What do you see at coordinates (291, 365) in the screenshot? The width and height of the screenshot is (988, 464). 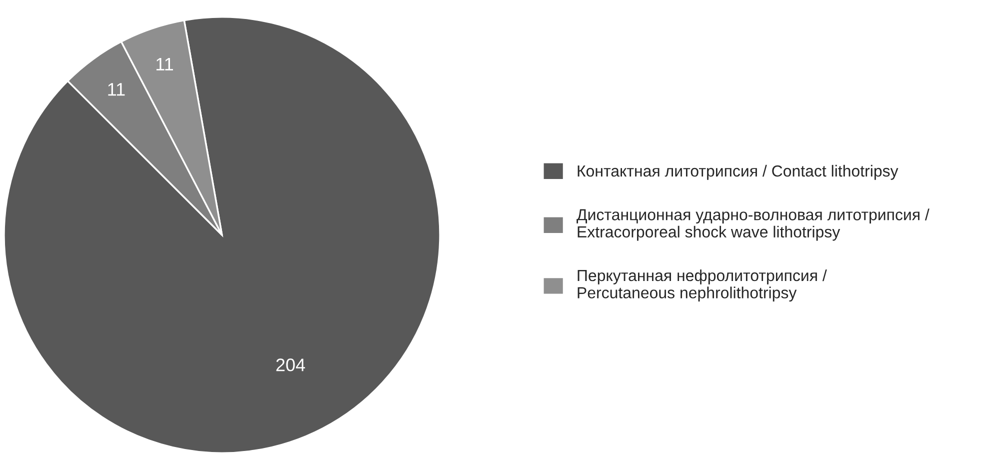 I see `data-label: 204` at bounding box center [291, 365].